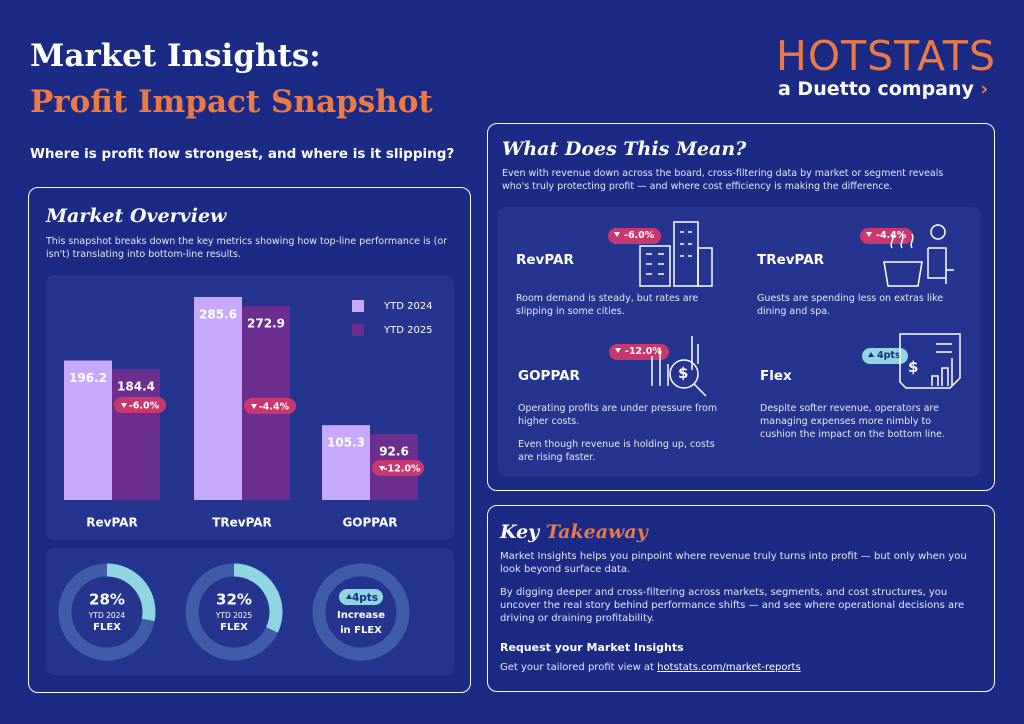  Describe the element at coordinates (791, 260) in the screenshot. I see `metric-name: TRevPAR` at that location.